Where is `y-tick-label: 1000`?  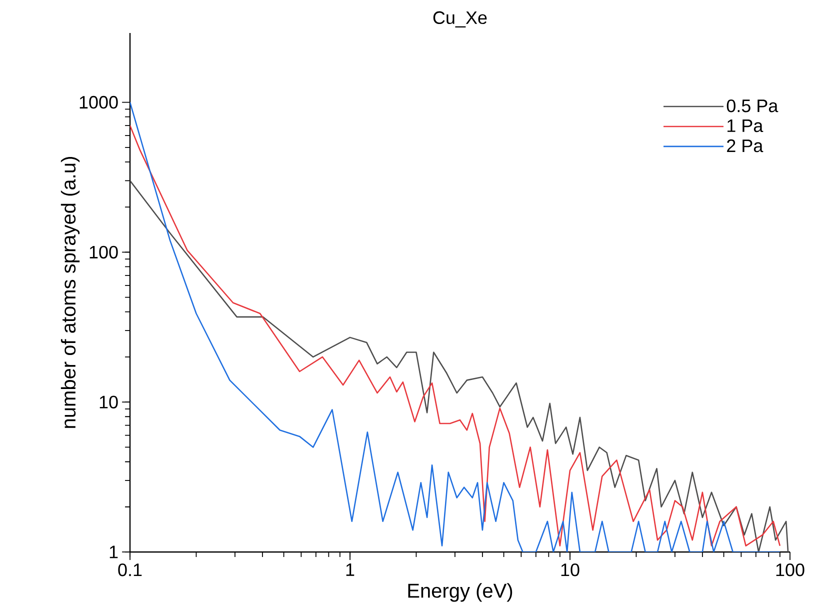
y-tick-label: 1000 is located at coordinates (99, 102).